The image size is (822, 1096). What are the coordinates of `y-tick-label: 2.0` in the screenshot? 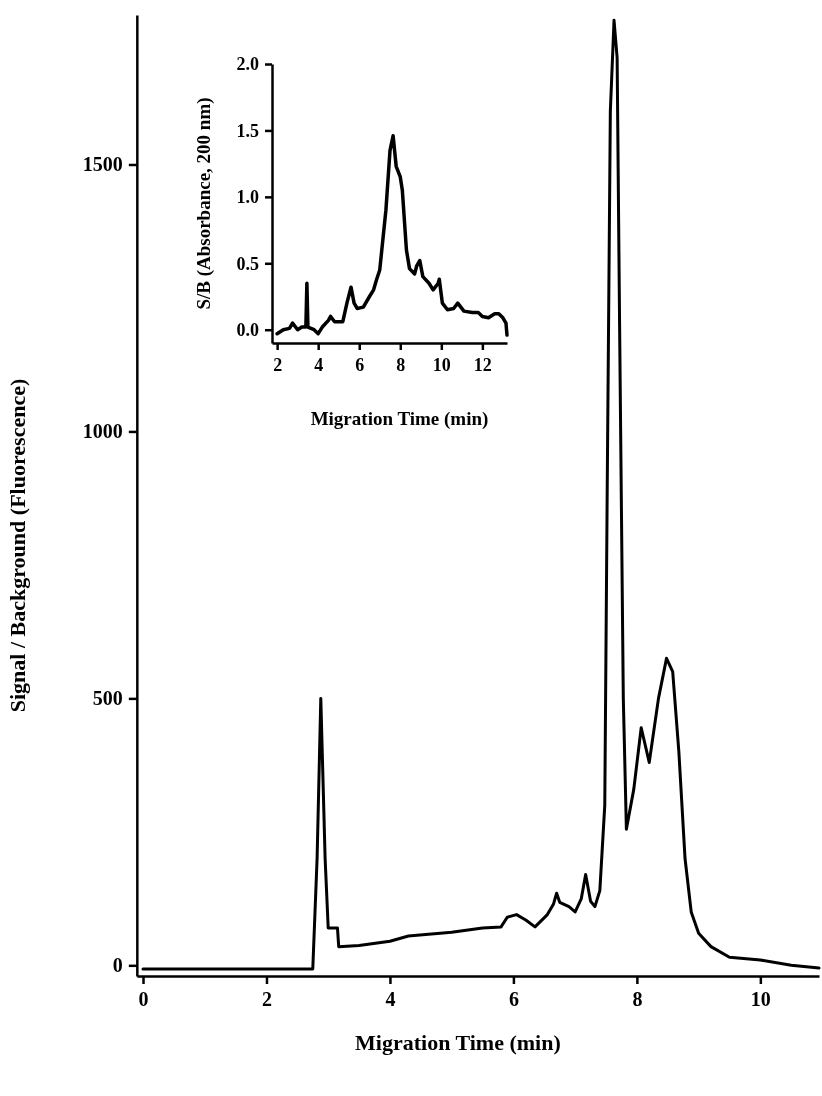 It's located at (247, 64).